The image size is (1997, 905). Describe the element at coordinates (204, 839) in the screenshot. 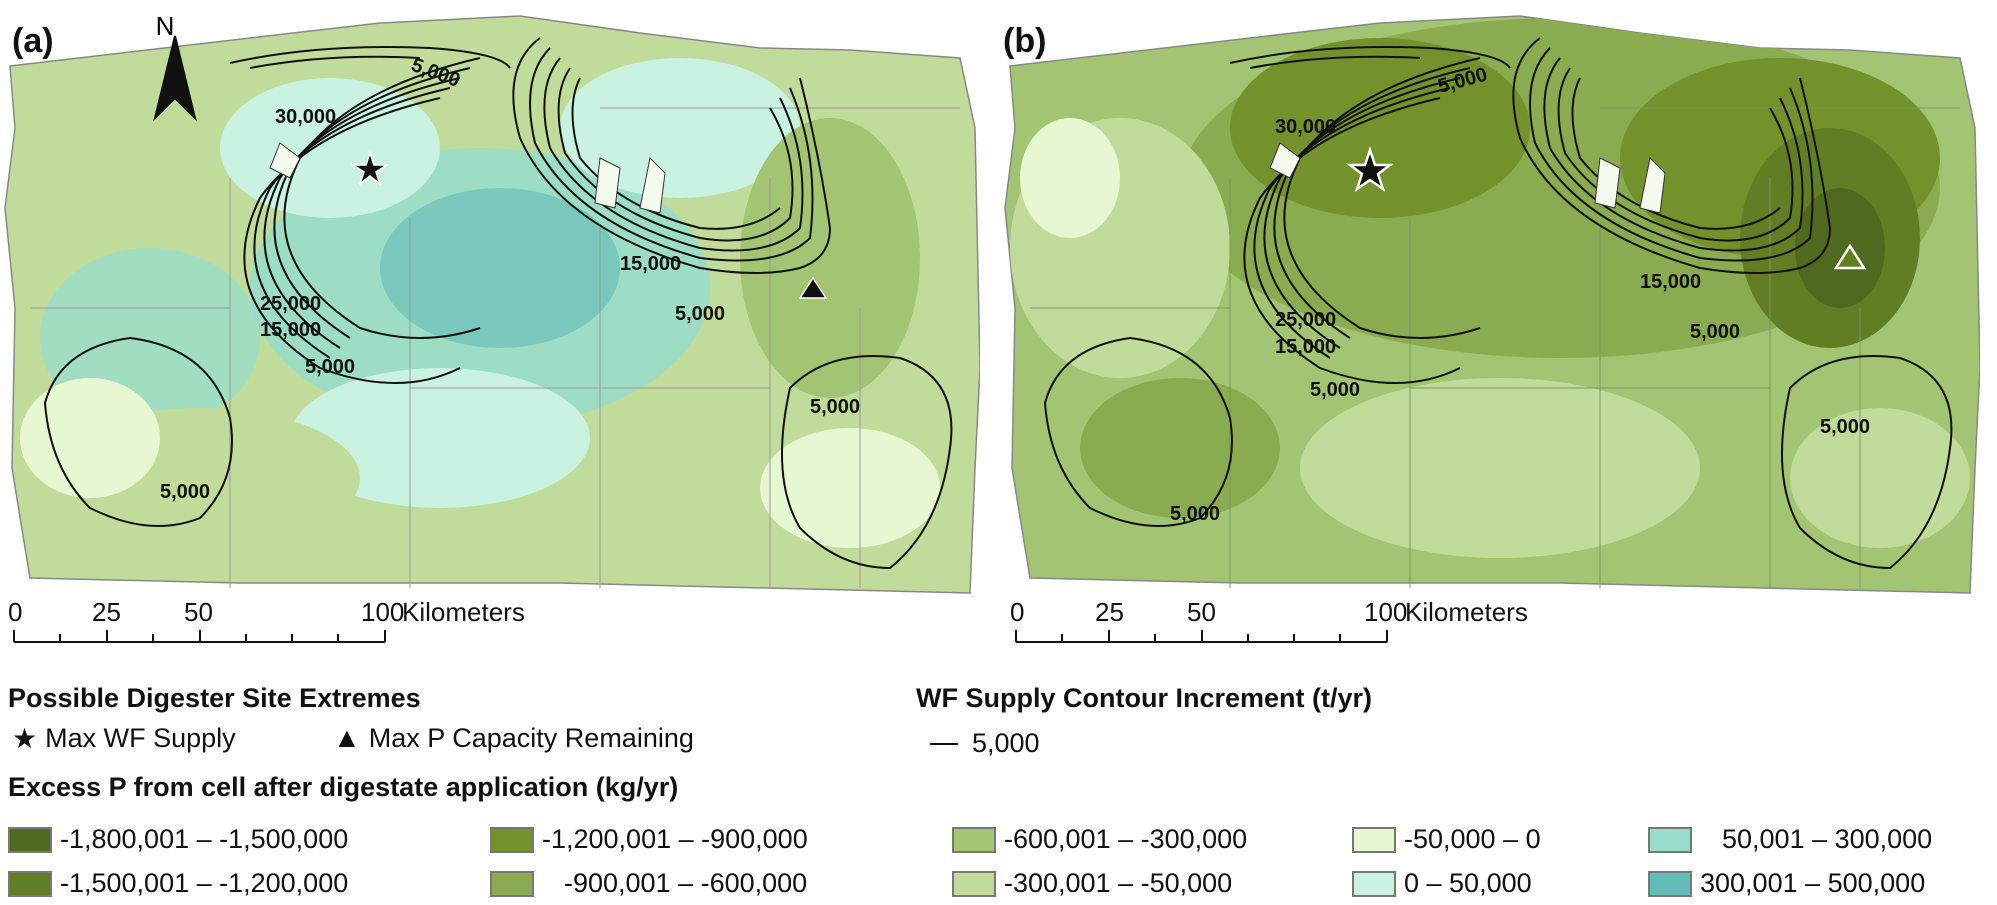

I see `legend-class-label: -1,800,001 – -1,500,000` at that location.